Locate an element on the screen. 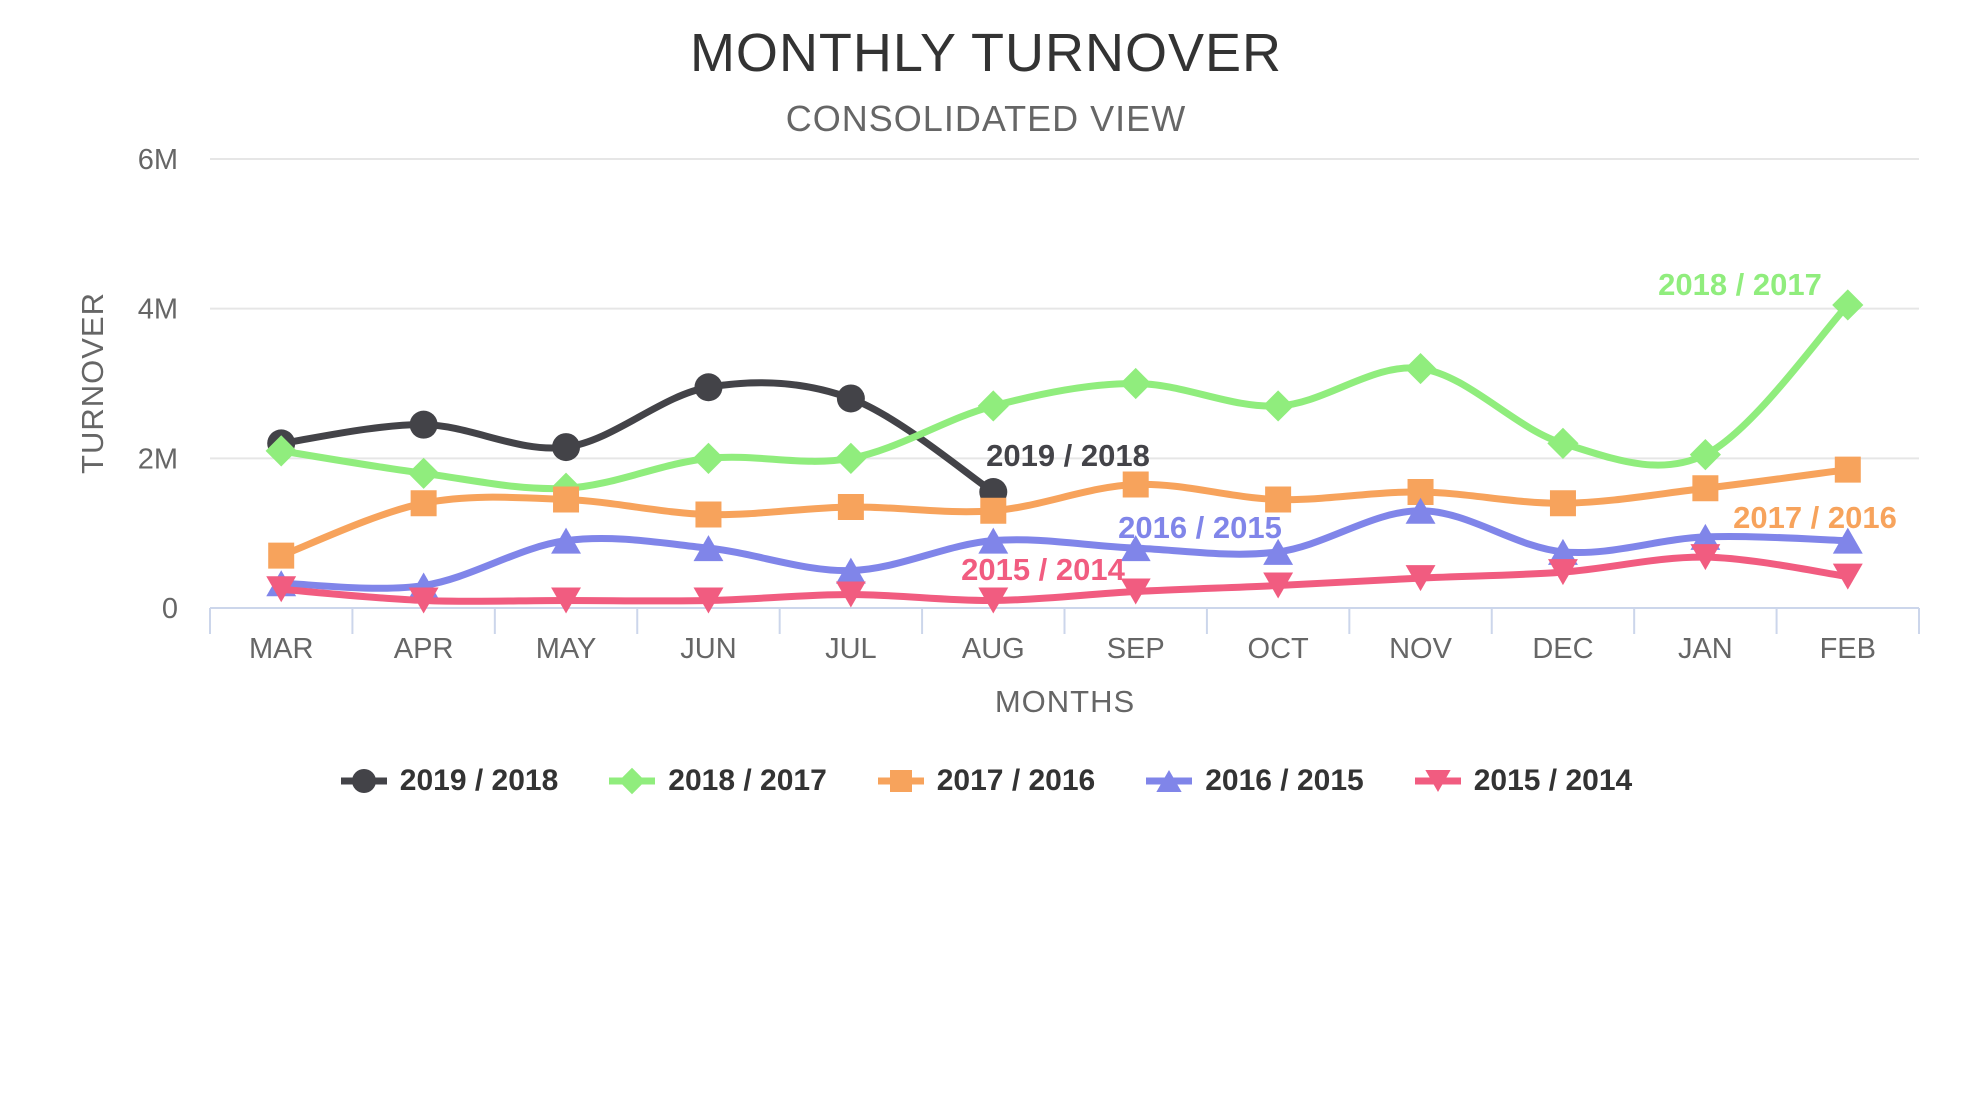 The width and height of the screenshot is (1972, 1109). legend-label: 2015 / 2014 is located at coordinates (1553, 780).